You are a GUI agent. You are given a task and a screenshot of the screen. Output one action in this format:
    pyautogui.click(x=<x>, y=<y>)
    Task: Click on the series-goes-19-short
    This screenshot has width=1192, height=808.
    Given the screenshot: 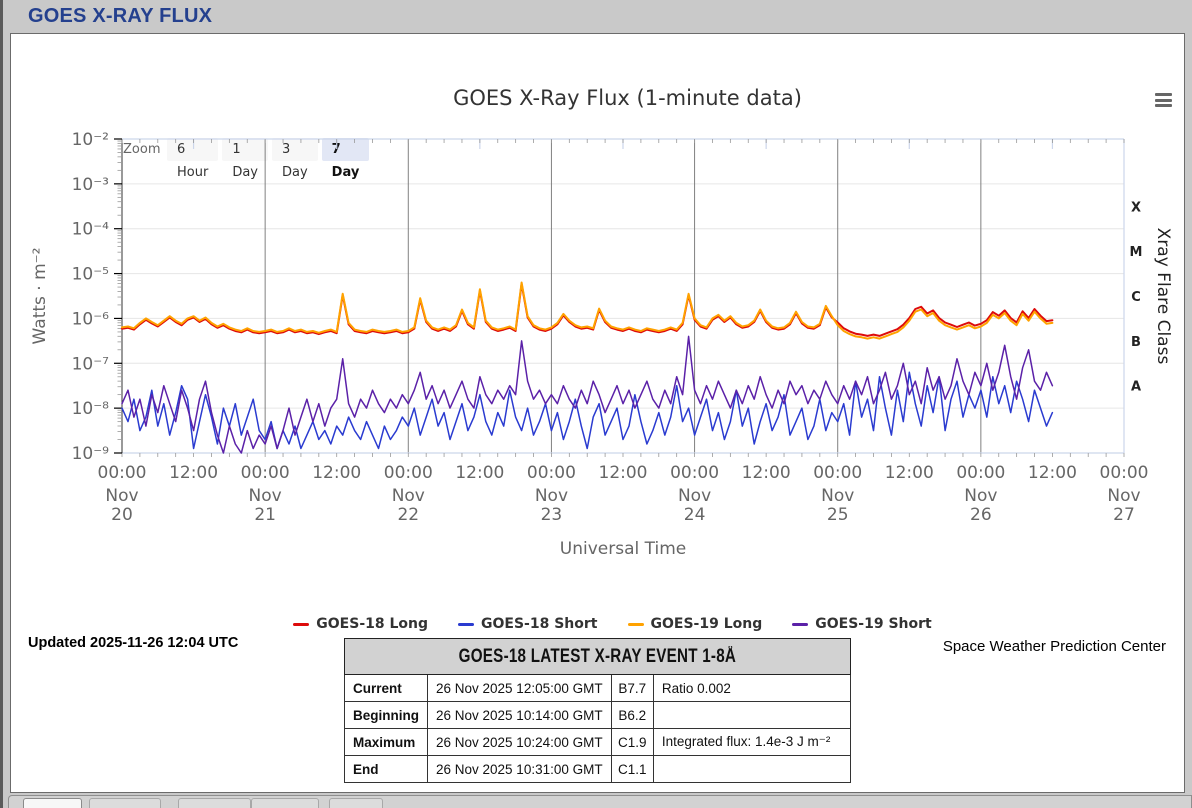 What is the action you would take?
    pyautogui.click(x=587, y=394)
    